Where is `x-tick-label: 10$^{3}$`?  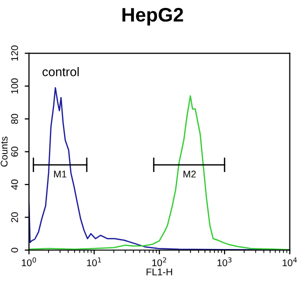 x-tick-label: 10$^{3}$ is located at coordinates (225, 261).